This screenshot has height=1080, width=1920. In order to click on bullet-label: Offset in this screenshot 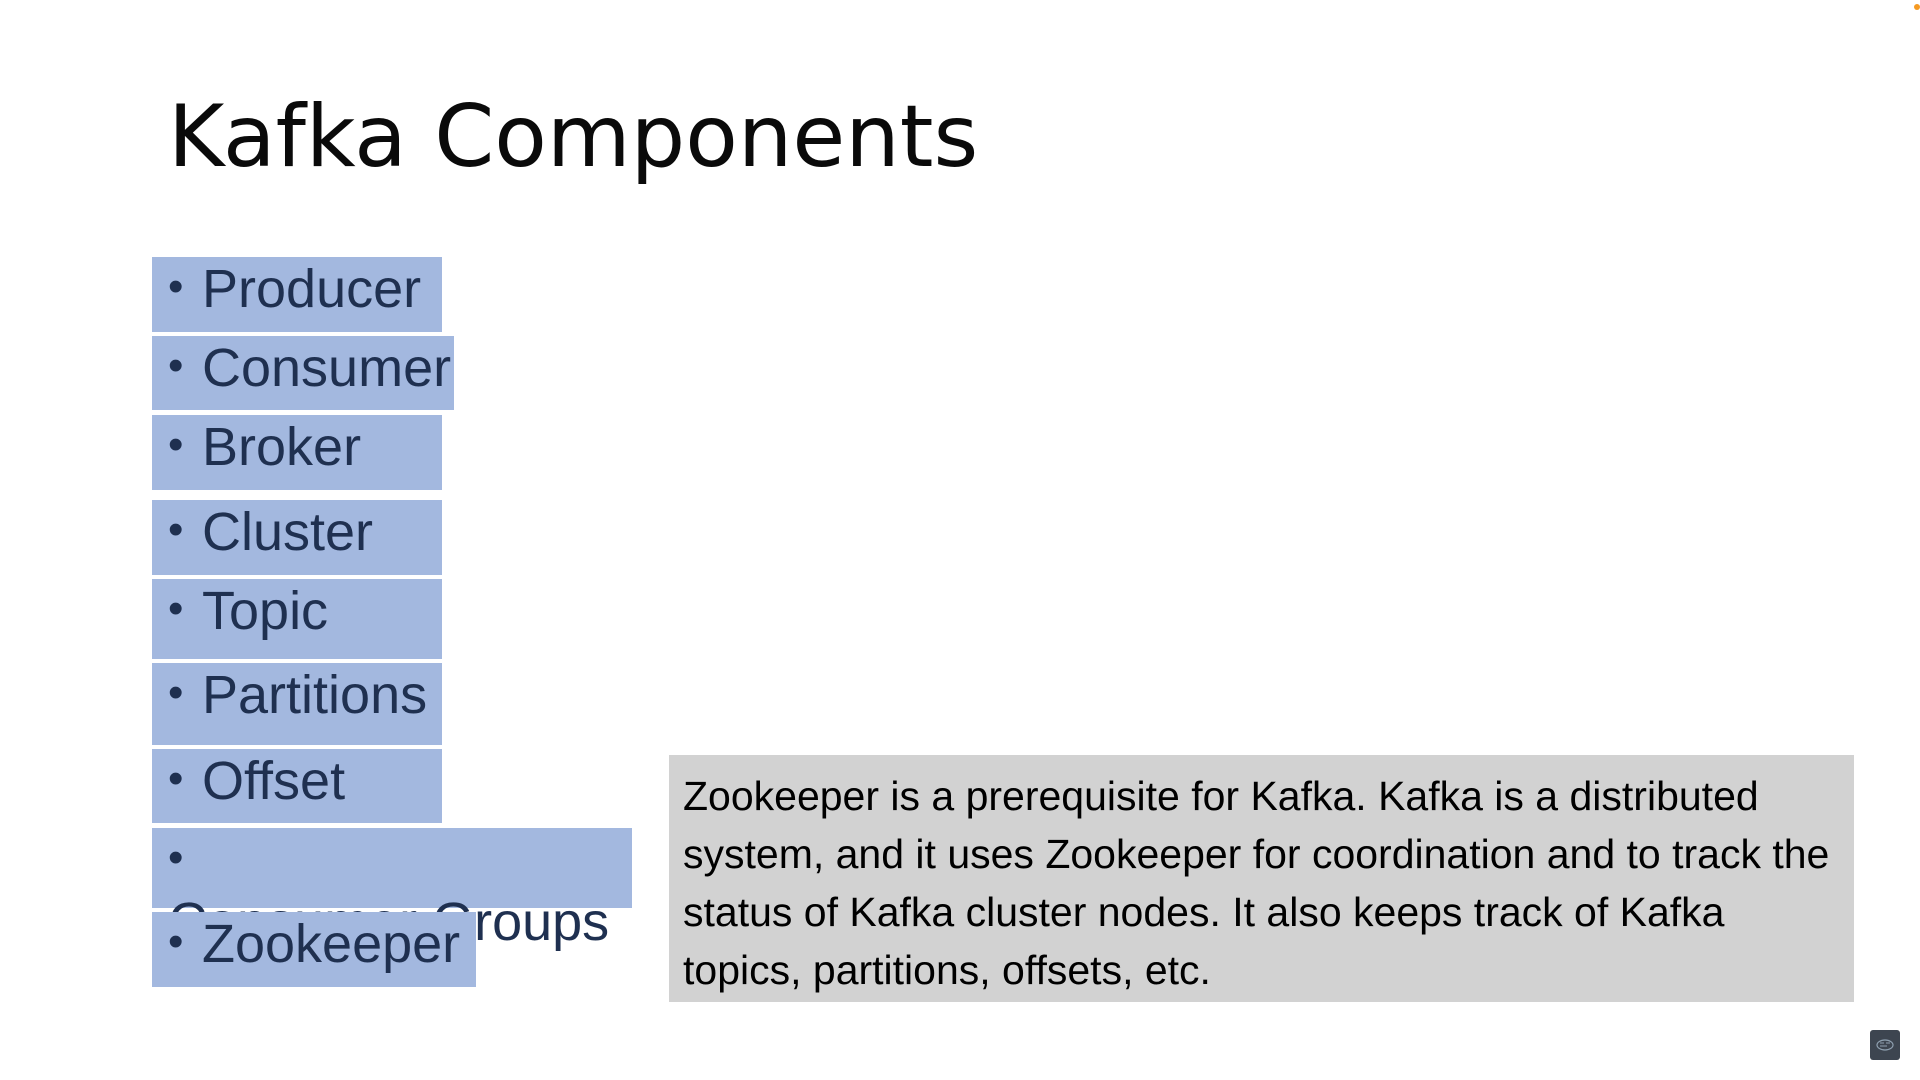, I will do `click(274, 781)`.